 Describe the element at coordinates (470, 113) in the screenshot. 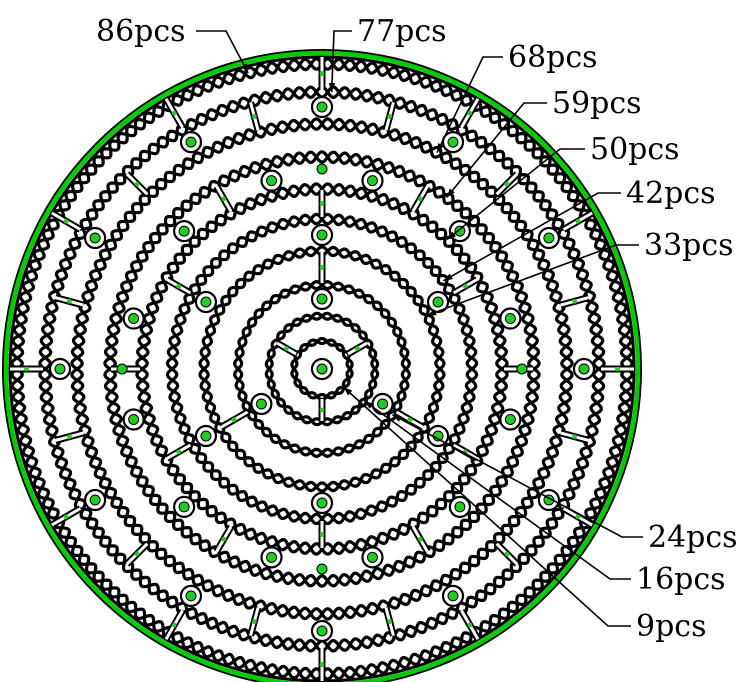

I see `spoke-rim-10-joint` at that location.